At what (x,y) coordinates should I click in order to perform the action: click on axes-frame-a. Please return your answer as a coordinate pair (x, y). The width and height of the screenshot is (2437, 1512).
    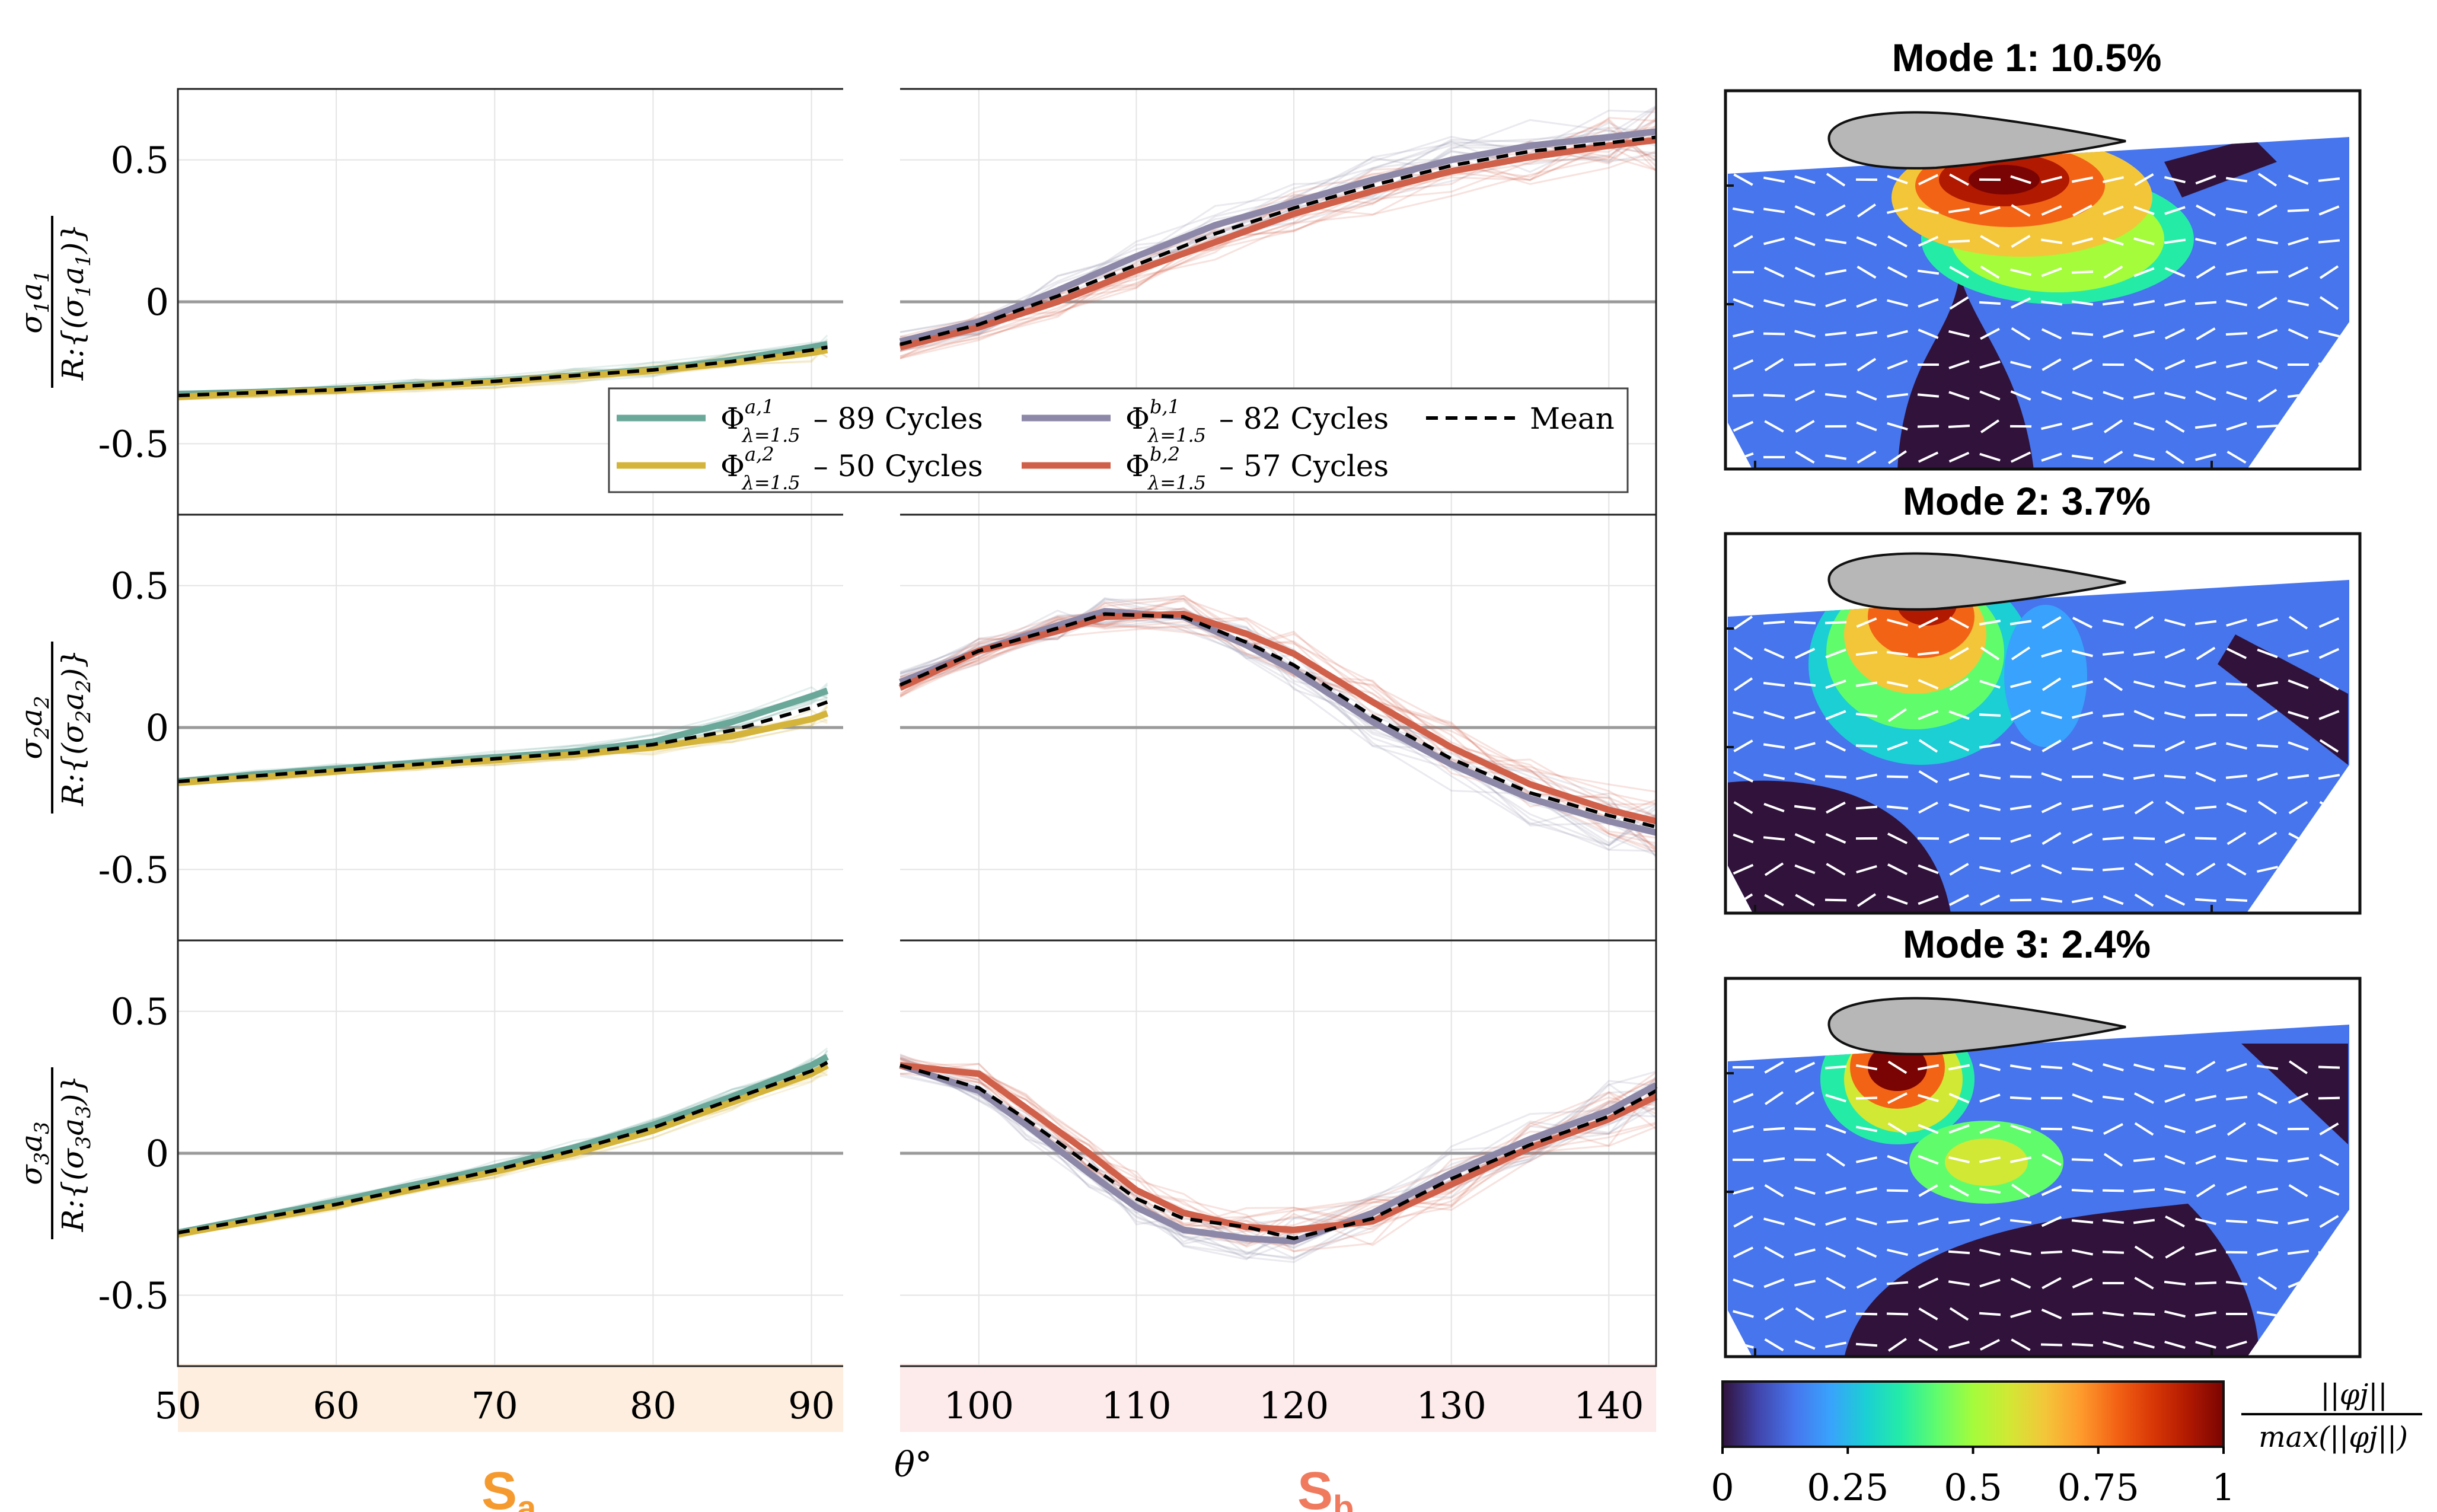
    Looking at the image, I should click on (510, 1153).